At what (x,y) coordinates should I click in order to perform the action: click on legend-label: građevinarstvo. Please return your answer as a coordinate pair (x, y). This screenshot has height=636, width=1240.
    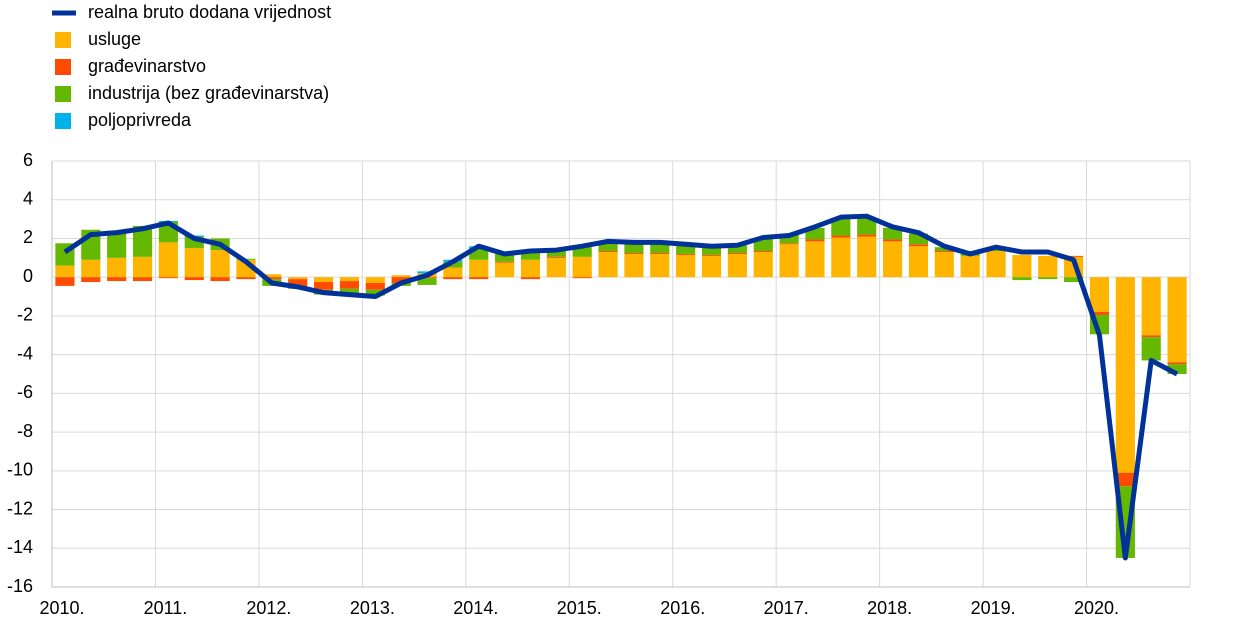
    Looking at the image, I should click on (147, 66).